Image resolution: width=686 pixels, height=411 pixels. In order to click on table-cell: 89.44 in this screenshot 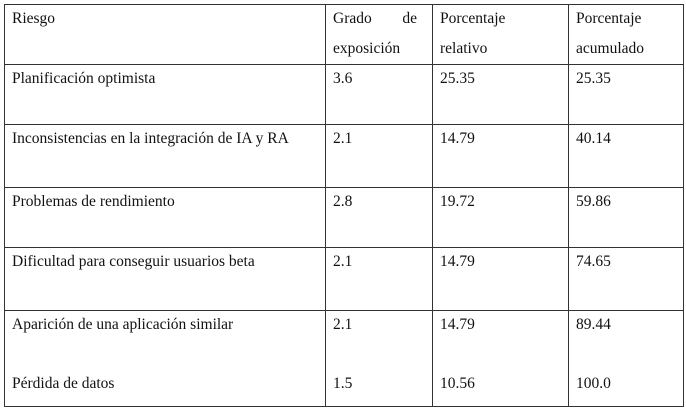, I will do `click(593, 324)`.